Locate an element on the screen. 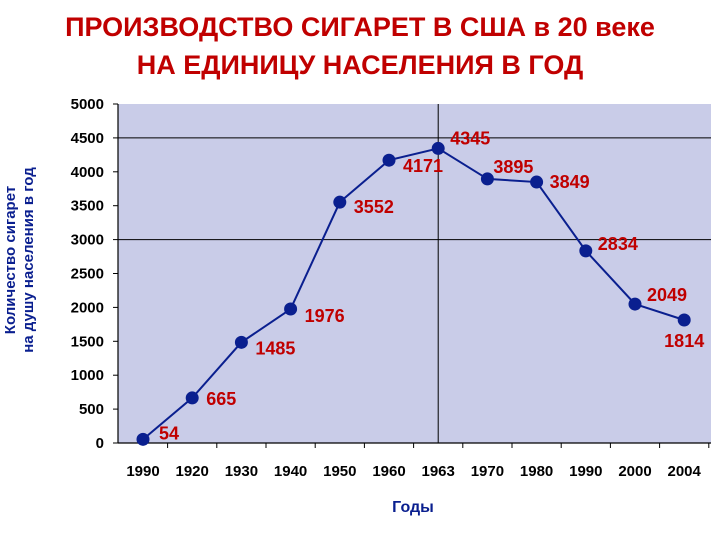  data-label: 4171 is located at coordinates (423, 166).